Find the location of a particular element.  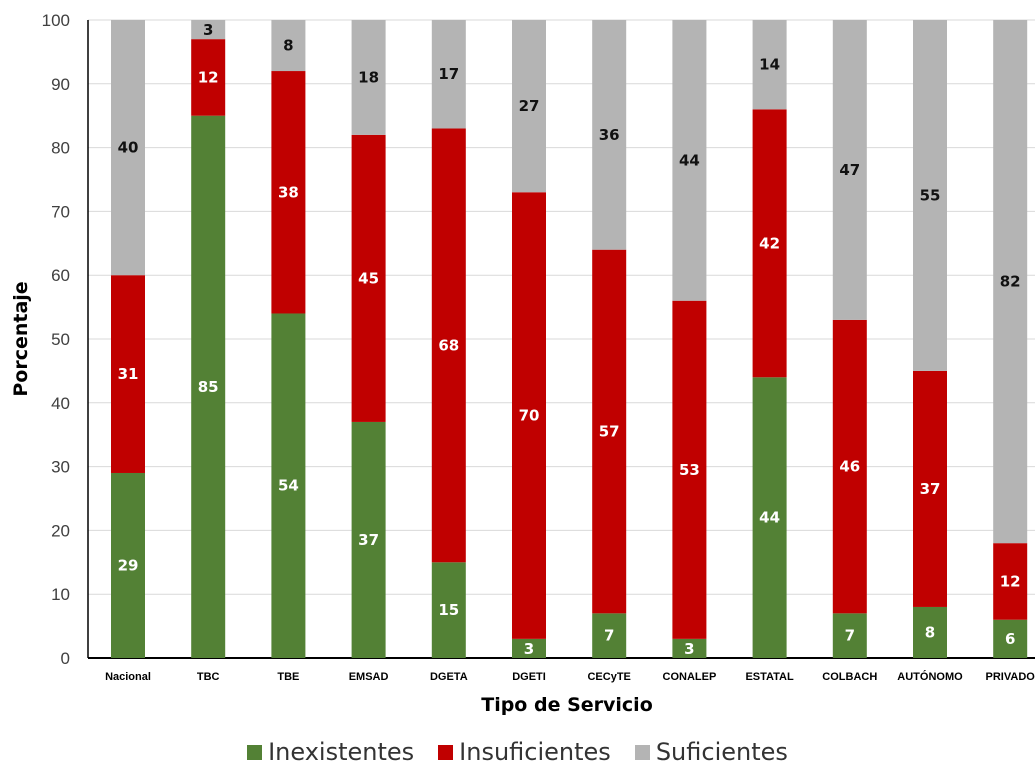

x-tick-label: ESTATAL is located at coordinates (769, 677).